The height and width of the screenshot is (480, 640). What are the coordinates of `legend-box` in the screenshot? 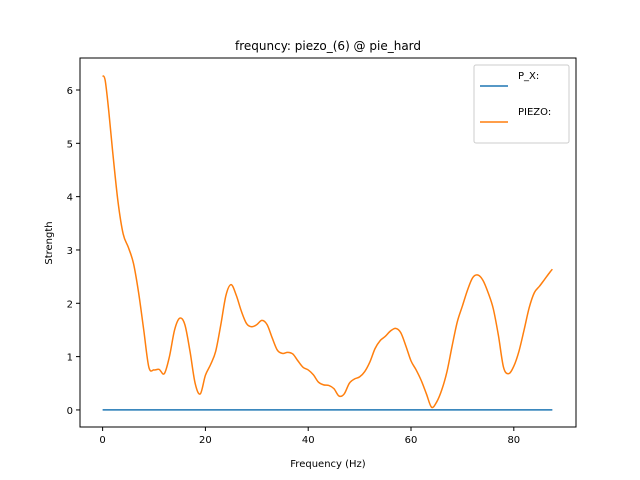 It's located at (521, 104).